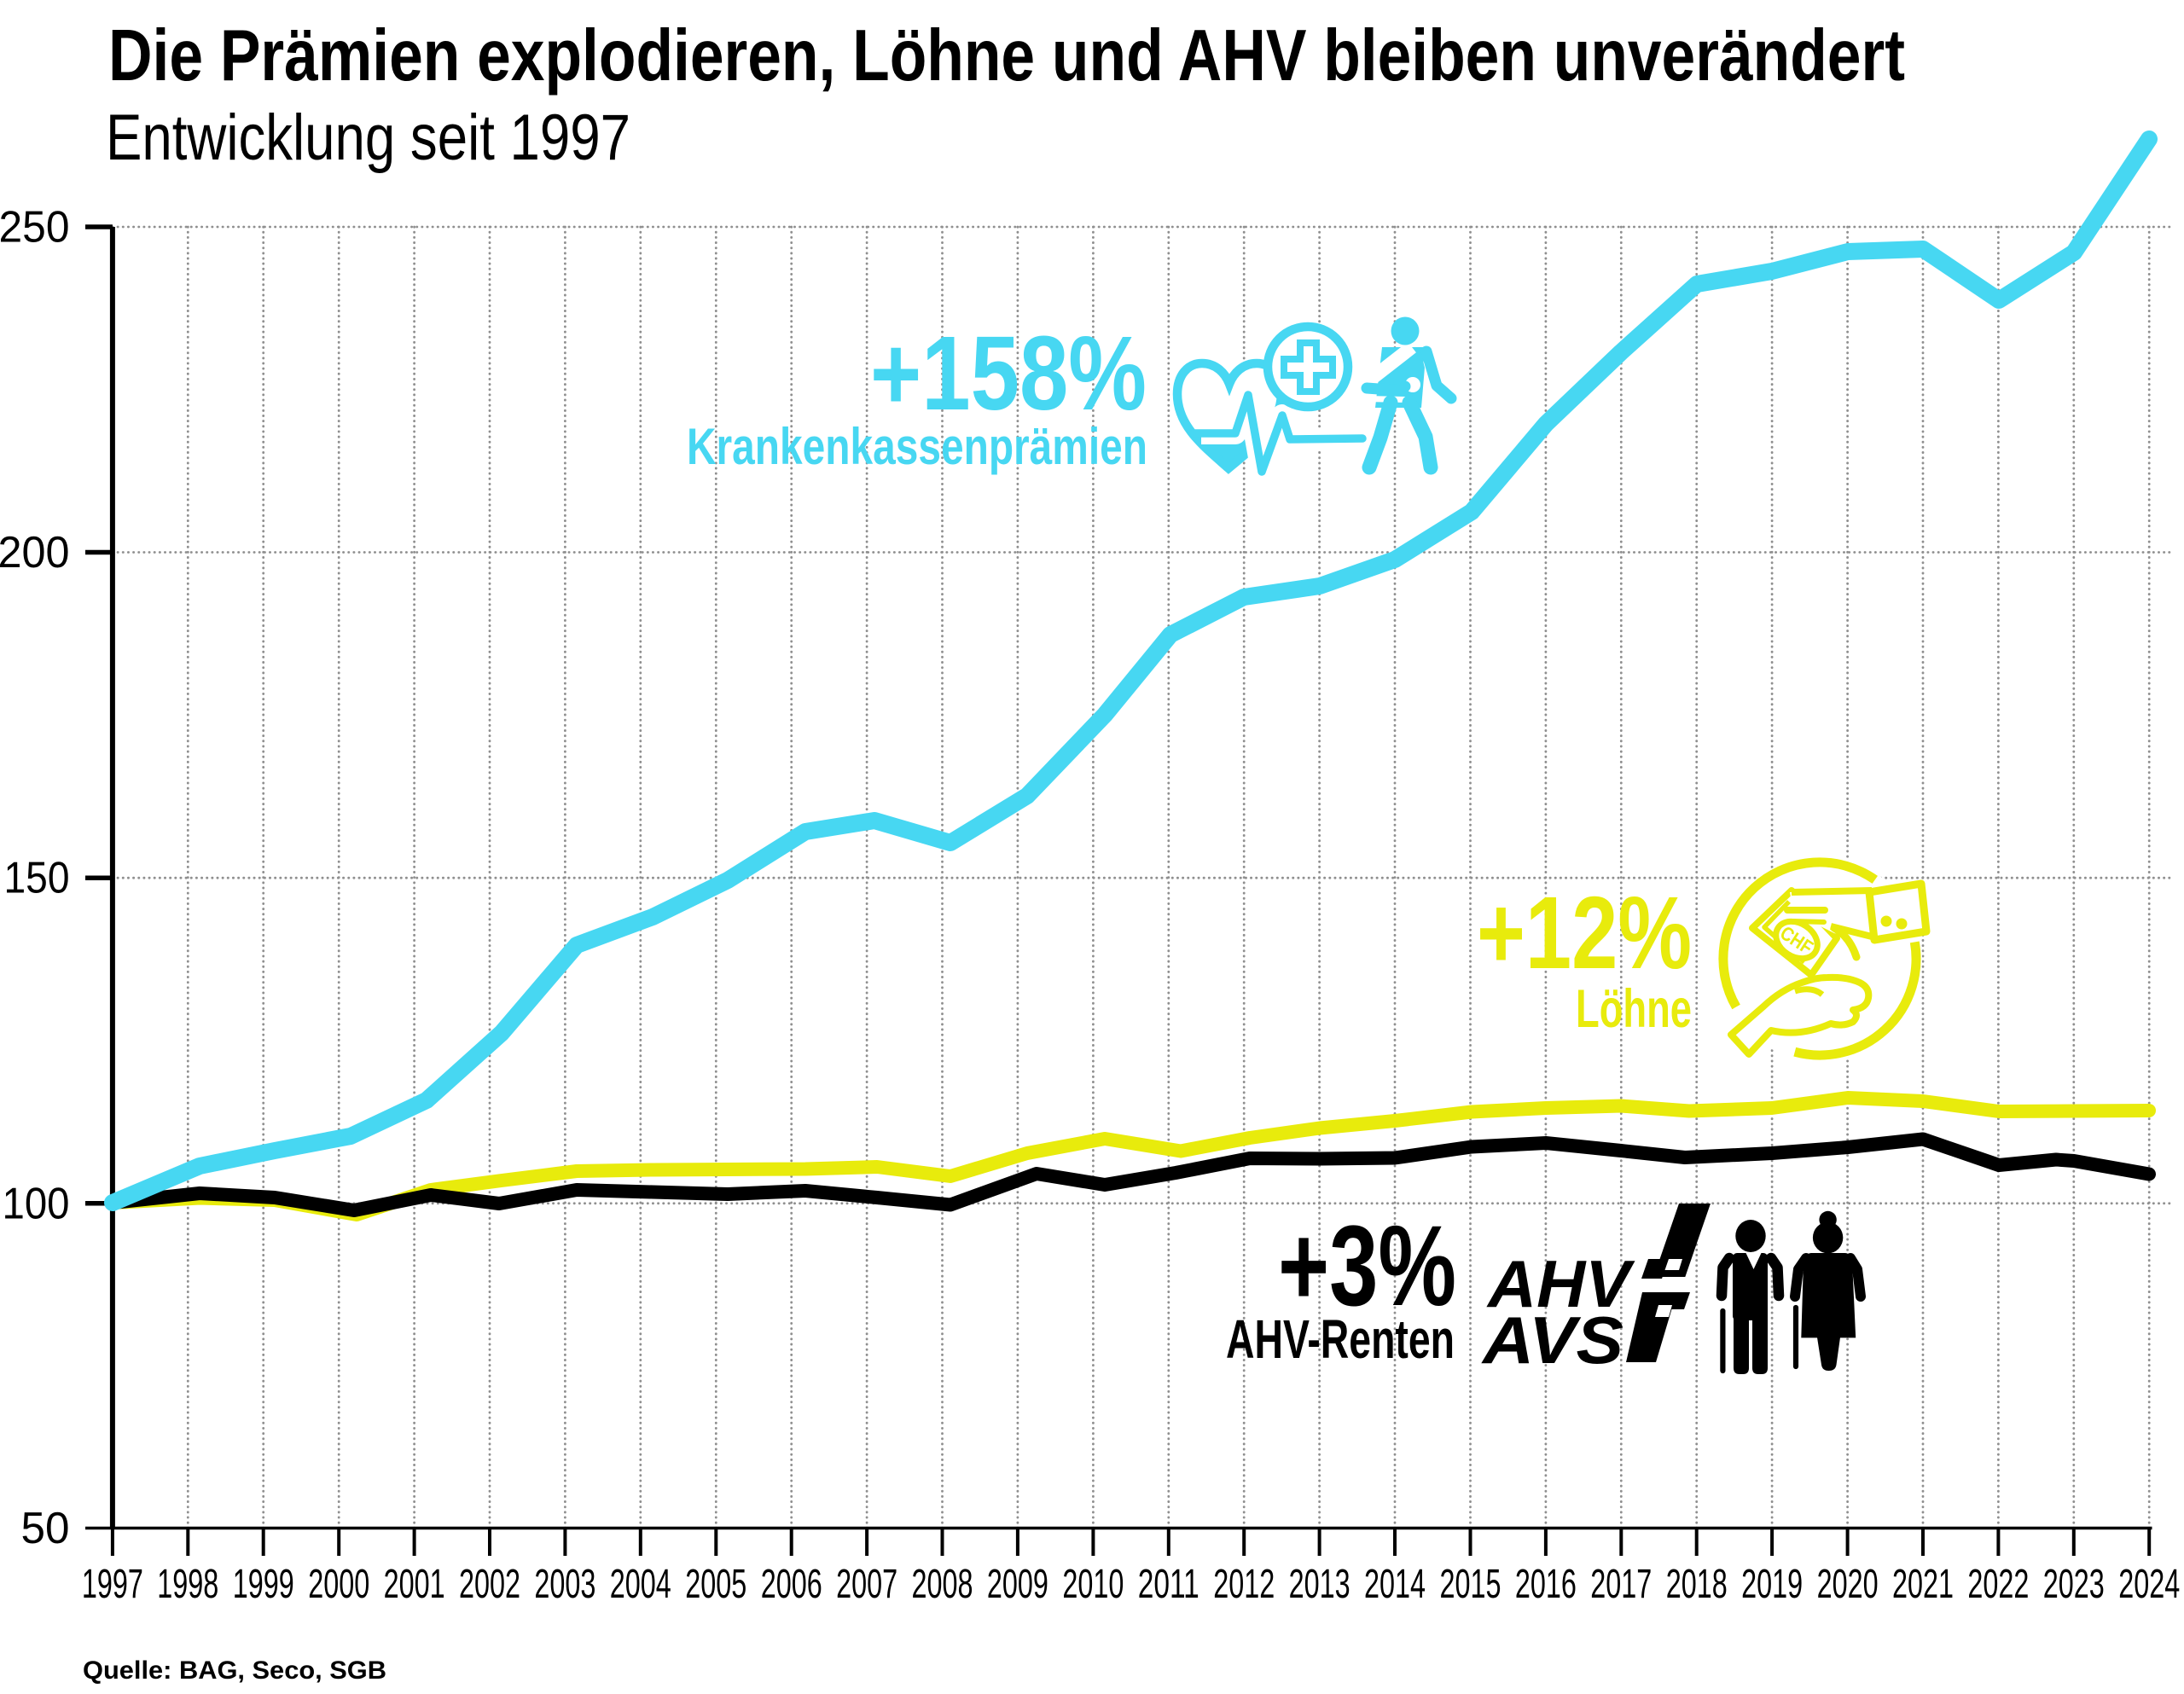 This screenshot has height=1694, width=2184. I want to click on svg-text: 1999, so click(264, 1584).